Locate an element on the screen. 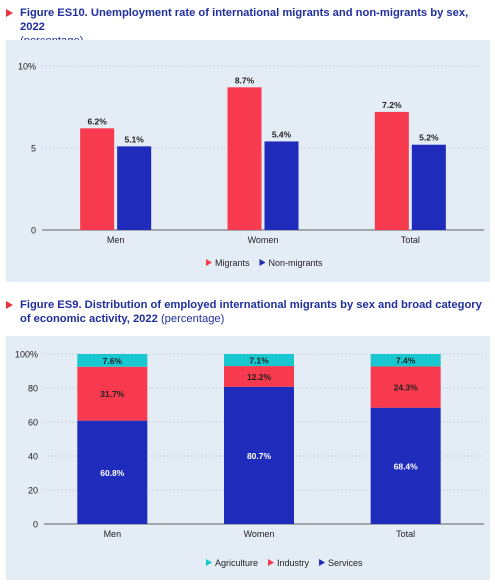 The image size is (495, 585). data-label: 5.1% is located at coordinates (134, 139).